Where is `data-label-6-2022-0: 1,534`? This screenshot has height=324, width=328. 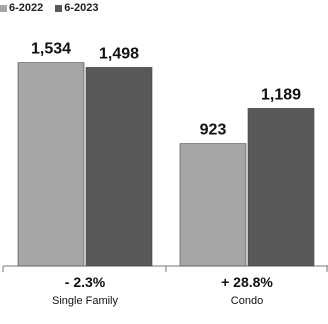
data-label-6-2022-0: 1,534 is located at coordinates (51, 49).